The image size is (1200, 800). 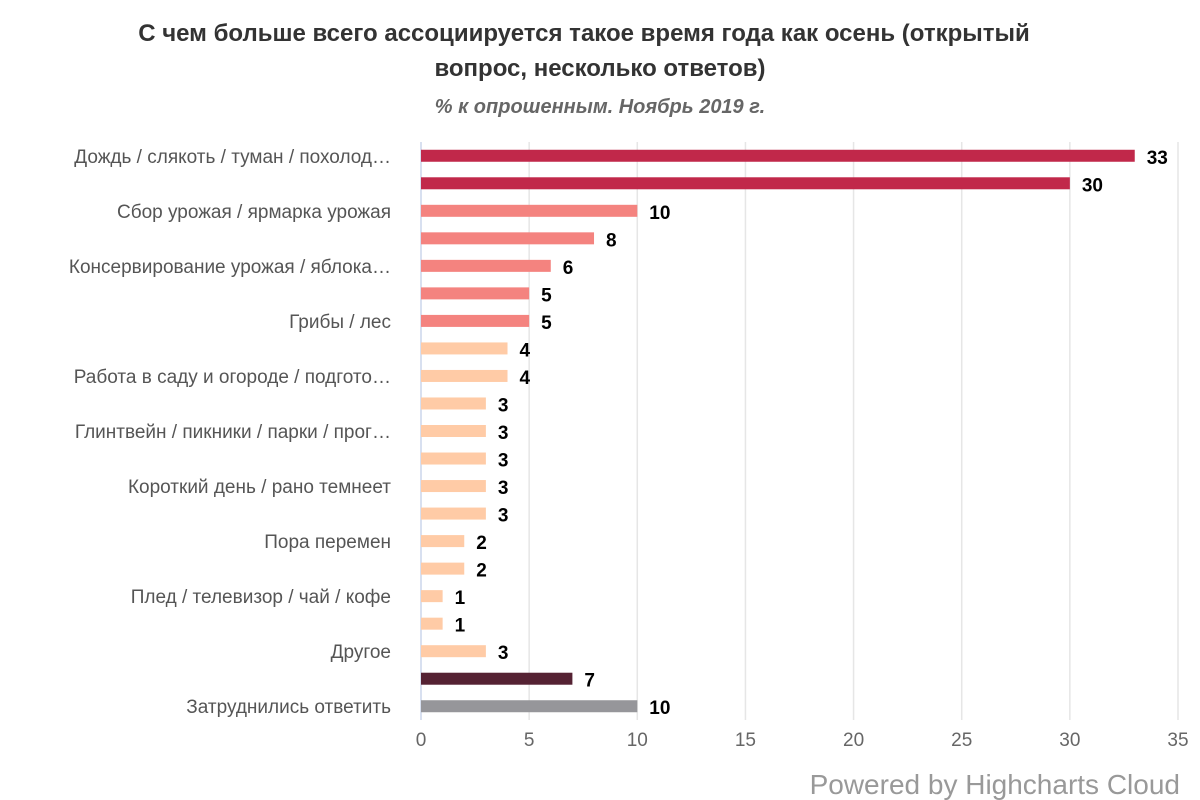 I want to click on category-label: Короткий день / рано темнеет, so click(x=259, y=487).